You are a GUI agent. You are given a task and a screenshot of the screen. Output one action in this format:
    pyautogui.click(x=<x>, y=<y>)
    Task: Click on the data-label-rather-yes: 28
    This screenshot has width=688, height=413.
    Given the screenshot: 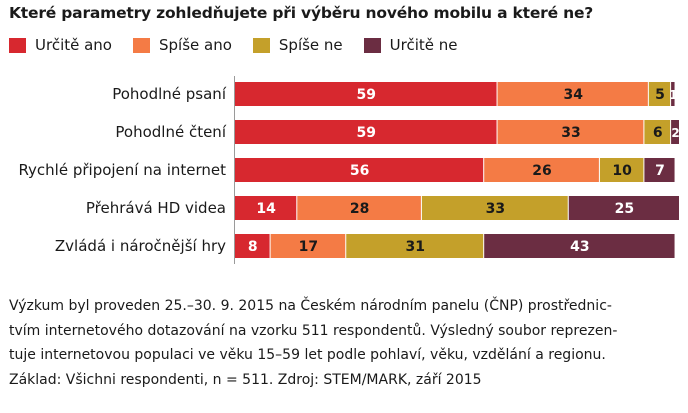 What is the action you would take?
    pyautogui.click(x=359, y=209)
    